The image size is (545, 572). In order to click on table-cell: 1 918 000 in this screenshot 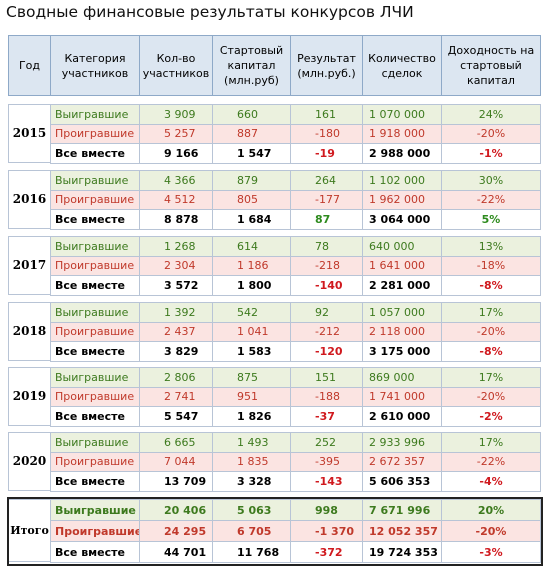, I will do `click(402, 134)`.